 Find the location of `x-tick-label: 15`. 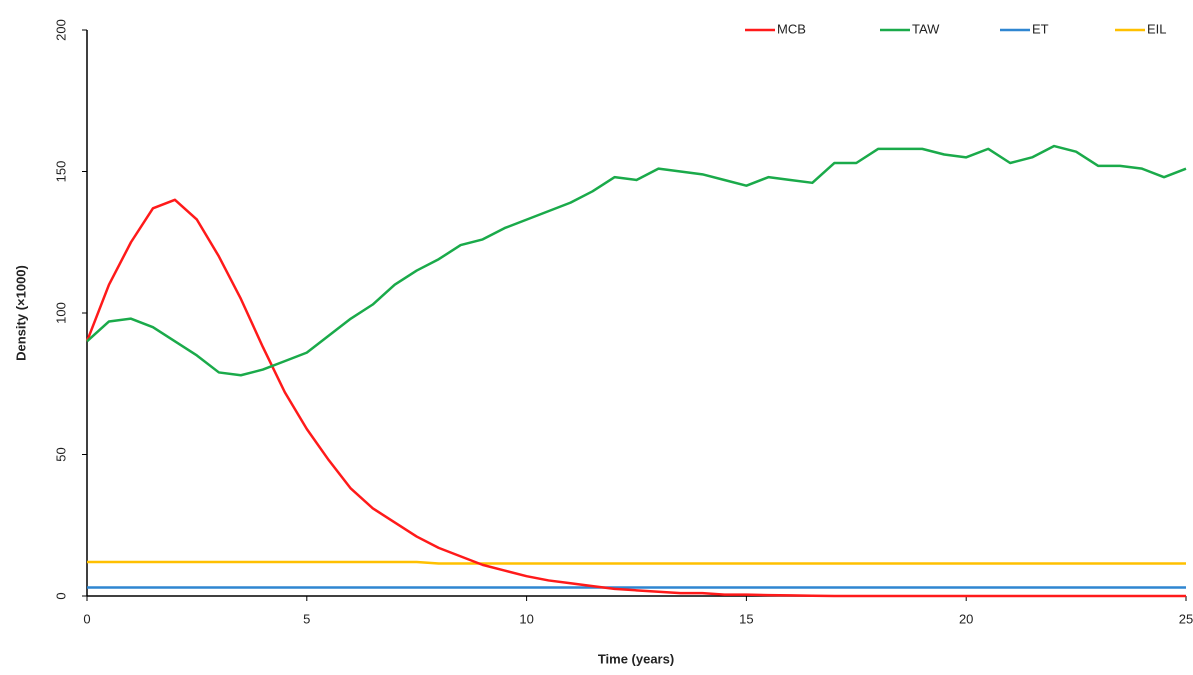

x-tick-label: 15 is located at coordinates (746, 618).